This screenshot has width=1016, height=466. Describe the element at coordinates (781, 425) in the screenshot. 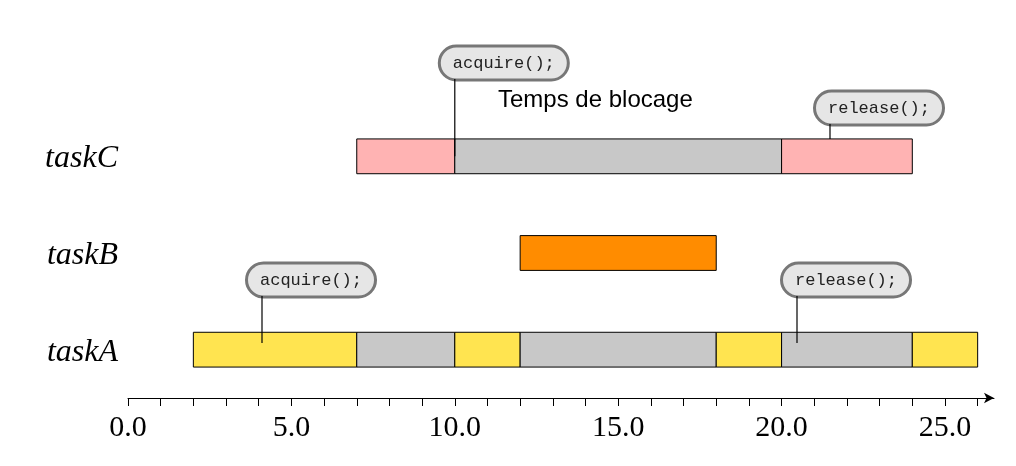

I see `x-tick-label: 20.0` at that location.